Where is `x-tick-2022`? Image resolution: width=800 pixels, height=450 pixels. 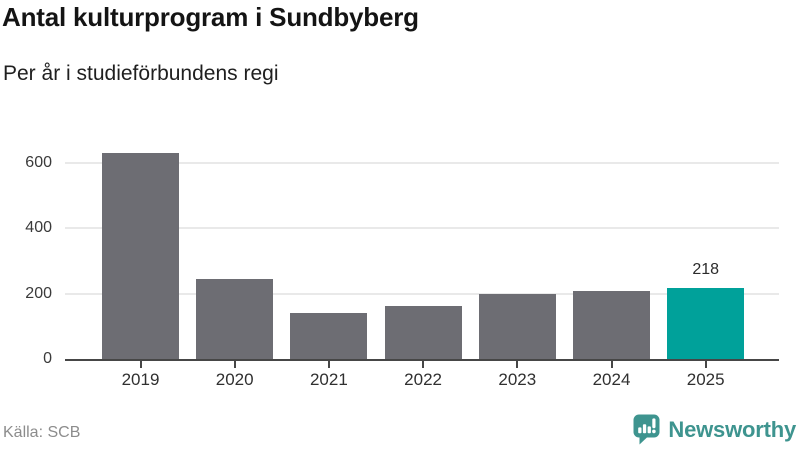
x-tick-2022 is located at coordinates (423, 364).